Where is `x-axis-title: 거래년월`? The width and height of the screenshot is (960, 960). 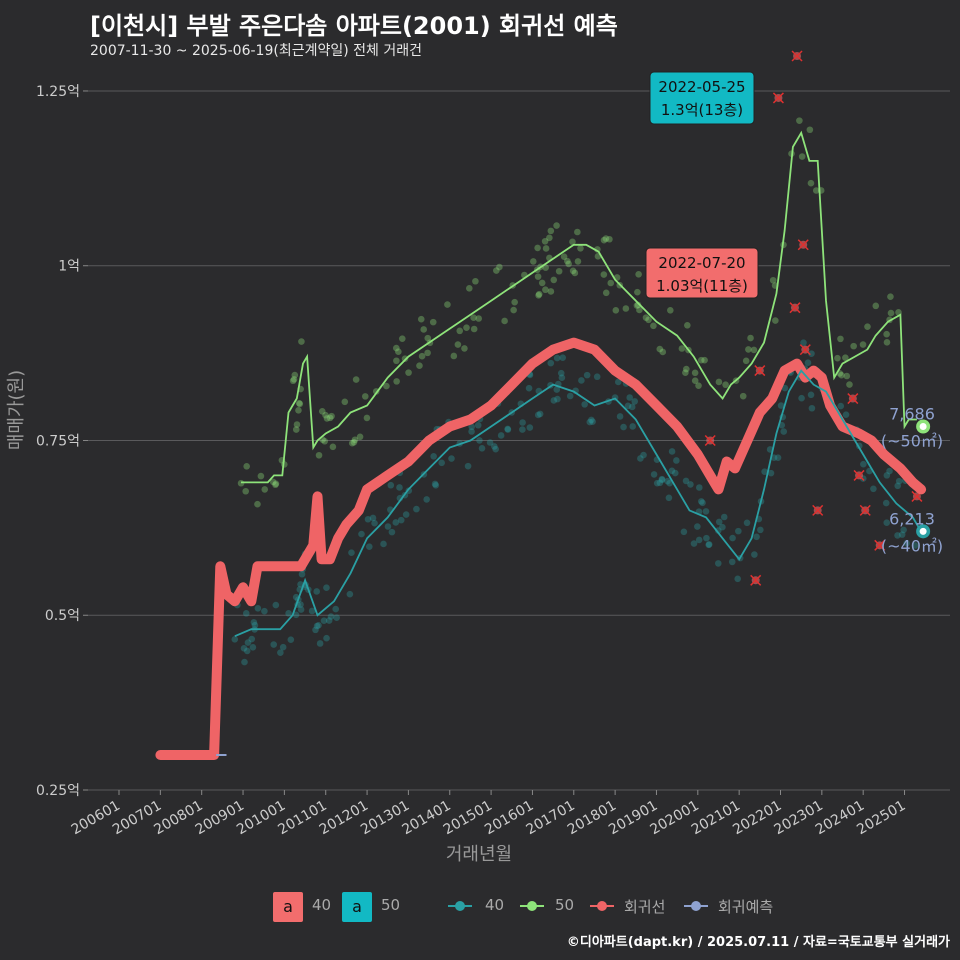 x-axis-title: 거래년월 is located at coordinates (479, 854).